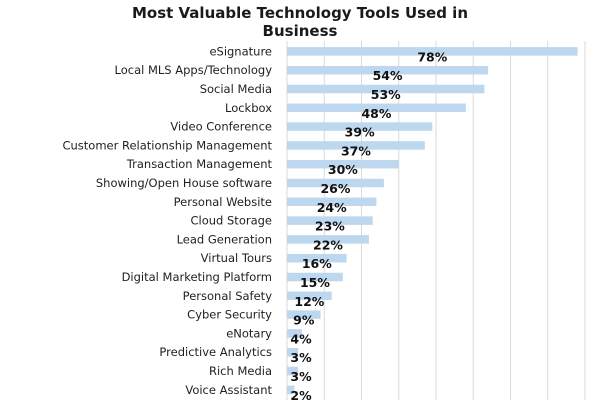  What do you see at coordinates (232, 221) in the screenshot?
I see `category-label: Cloud Storage` at bounding box center [232, 221].